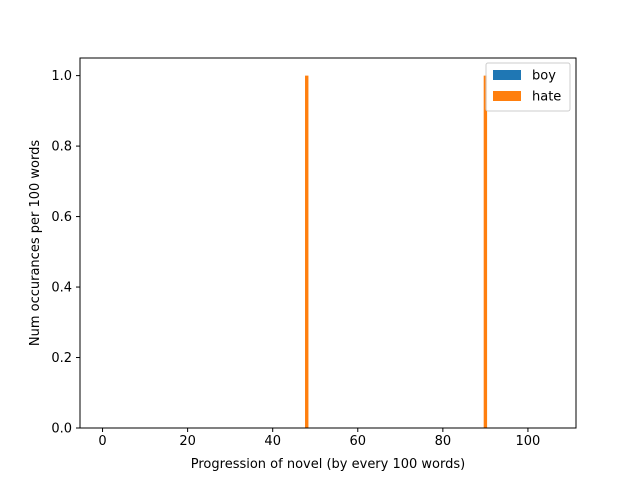 This screenshot has width=640, height=480. I want to click on y-tick-label: 0.2, so click(61, 358).